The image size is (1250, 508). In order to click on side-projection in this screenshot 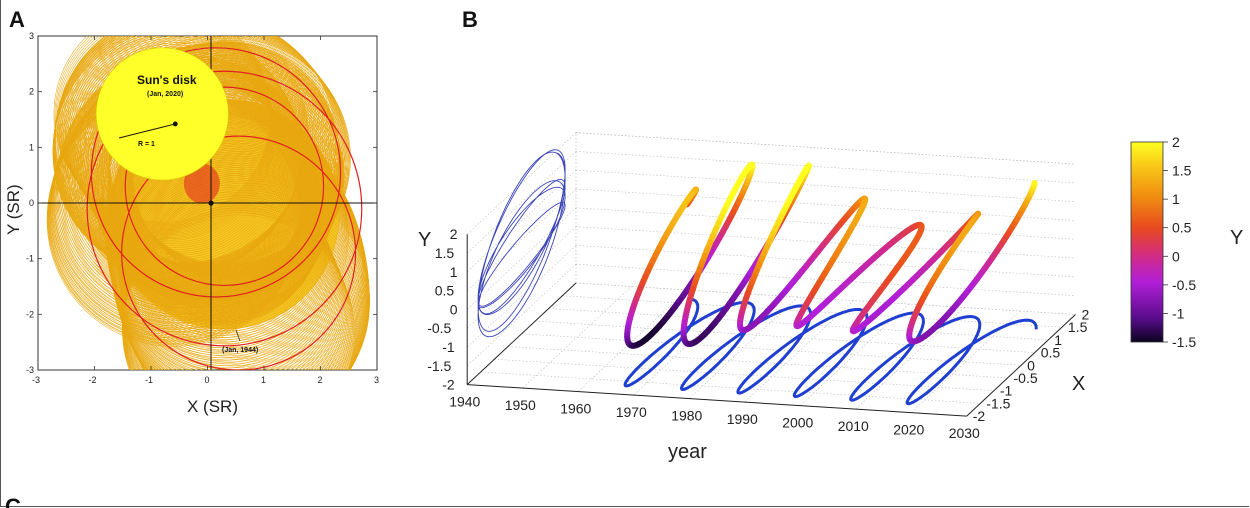, I will do `click(521, 243)`.